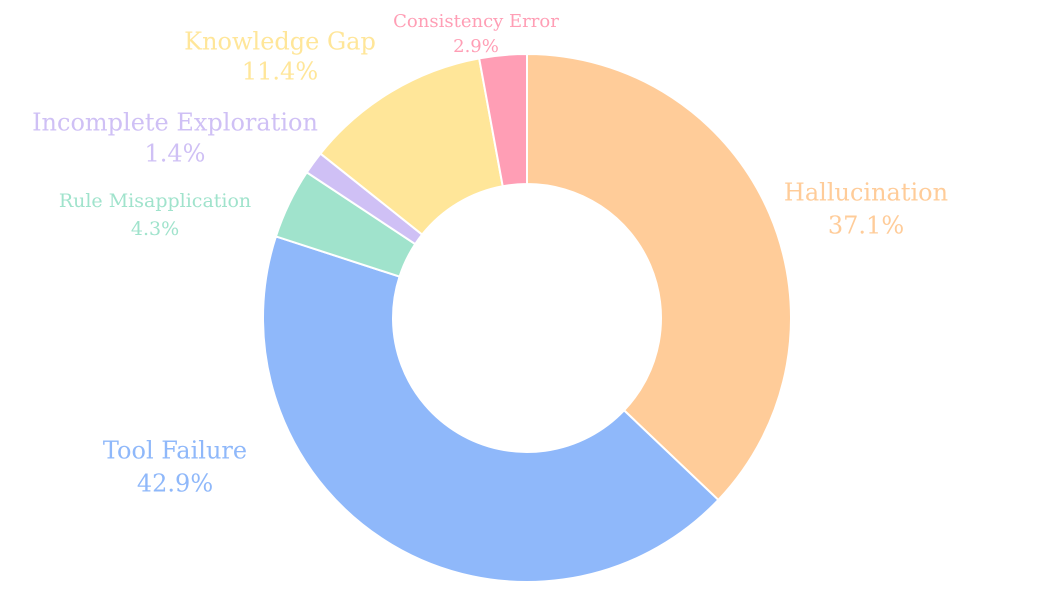  Describe the element at coordinates (866, 193) in the screenshot. I see `slice-label: Hallucination` at that location.